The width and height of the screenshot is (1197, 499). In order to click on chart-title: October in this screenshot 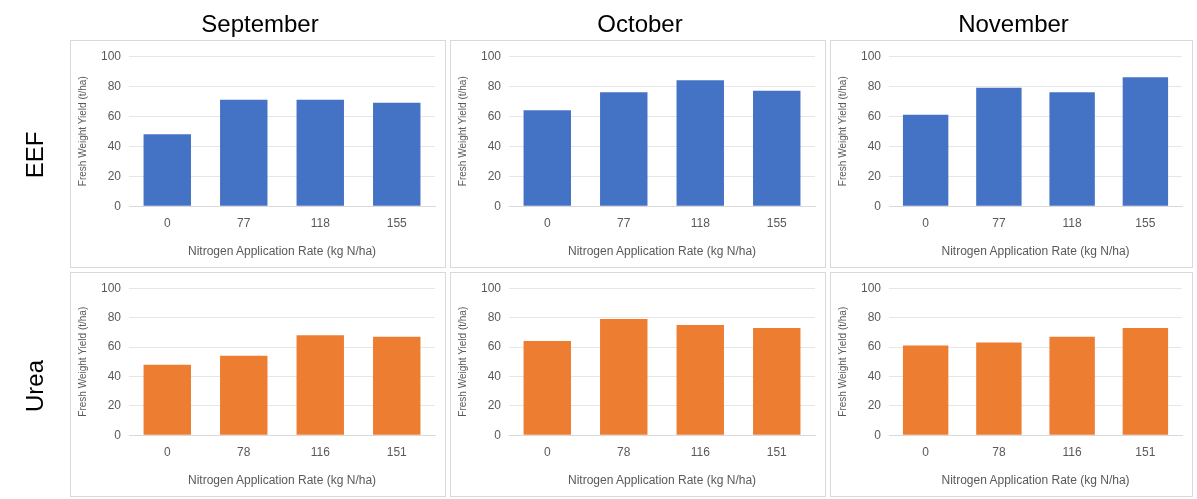, I will do `click(640, 24)`.